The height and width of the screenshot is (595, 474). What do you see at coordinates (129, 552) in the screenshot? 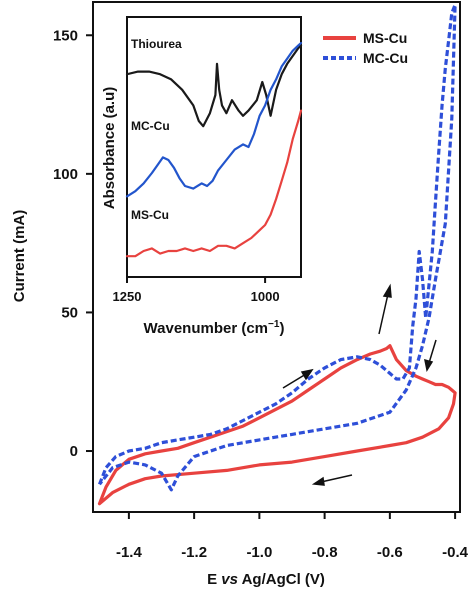
I see `main-x-tick-label: -1.4` at bounding box center [129, 552].